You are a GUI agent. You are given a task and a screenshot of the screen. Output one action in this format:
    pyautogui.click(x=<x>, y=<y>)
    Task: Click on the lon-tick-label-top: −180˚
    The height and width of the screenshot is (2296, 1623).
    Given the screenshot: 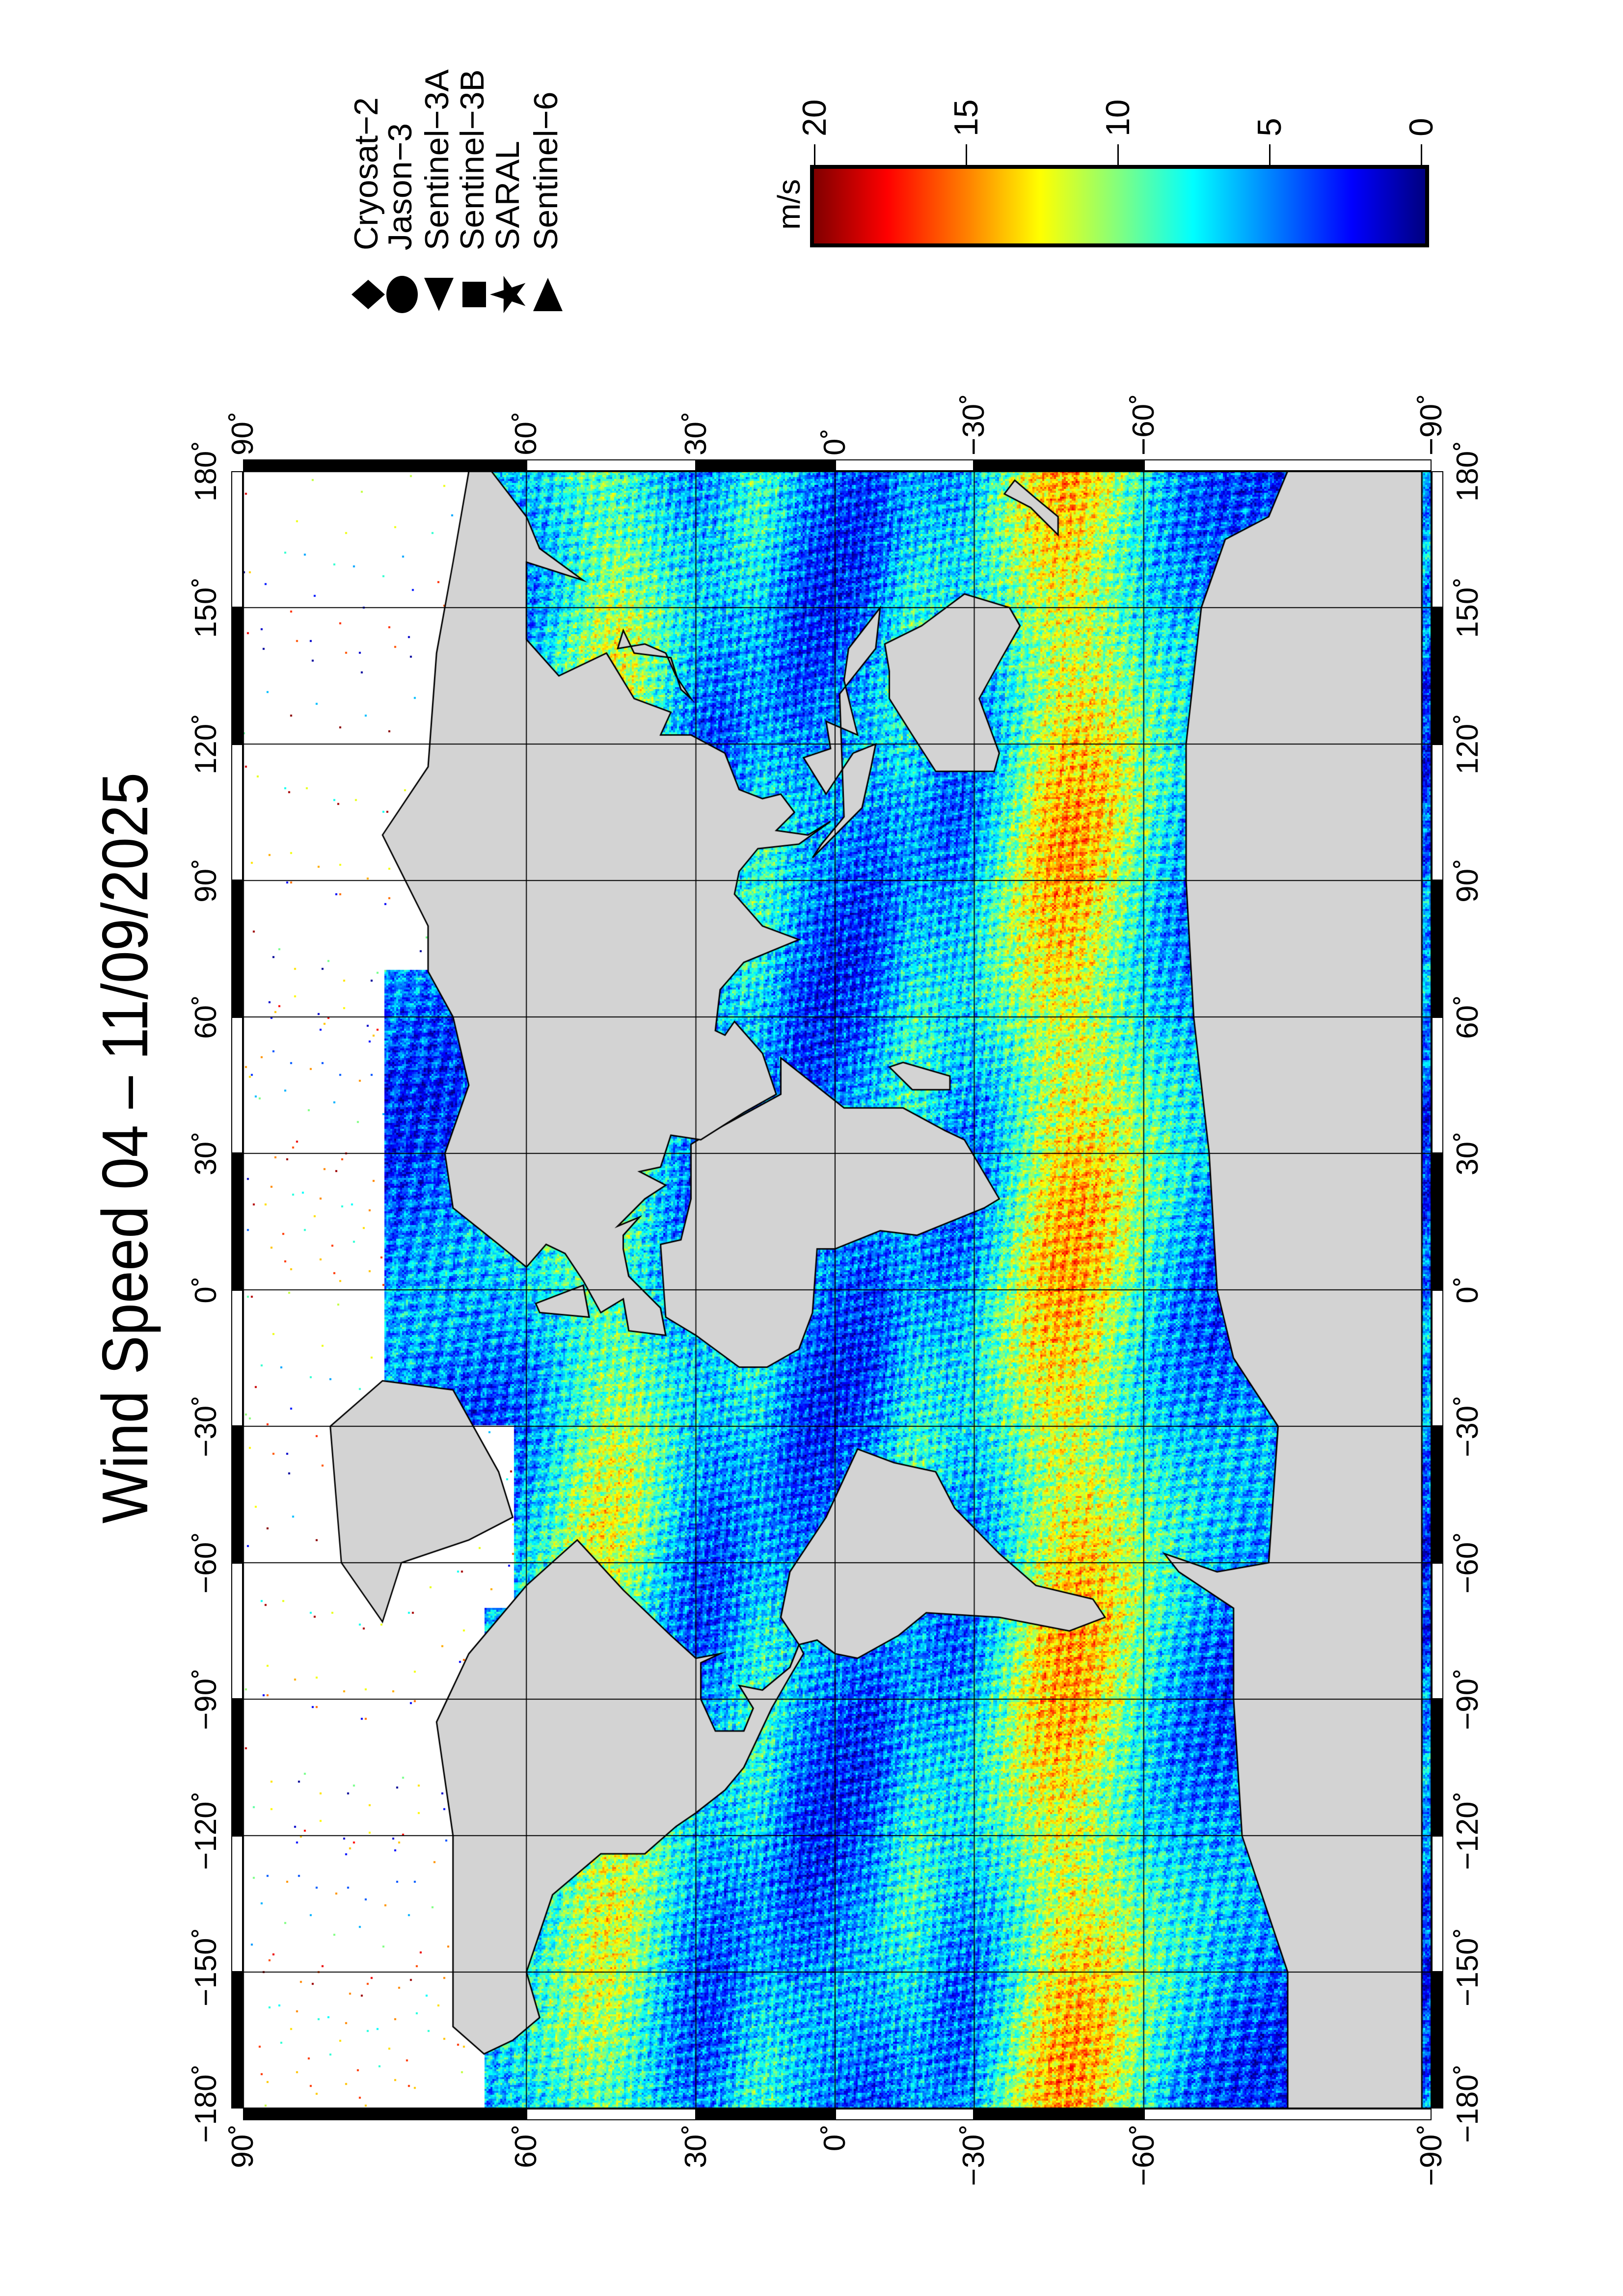 What is the action you would take?
    pyautogui.click(x=206, y=2103)
    